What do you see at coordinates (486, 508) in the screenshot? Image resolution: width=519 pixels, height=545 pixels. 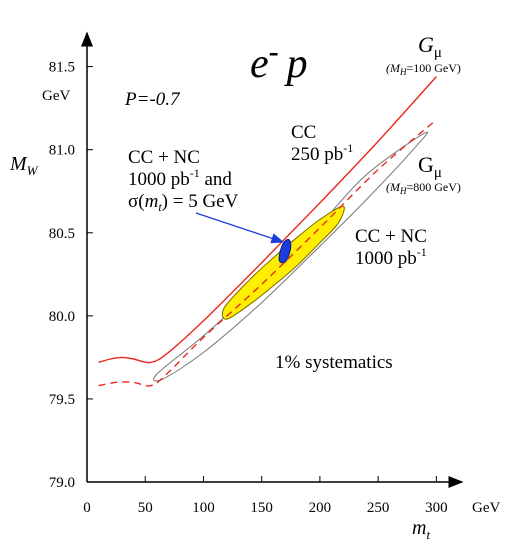 I see `x-unit: GeV` at bounding box center [486, 508].